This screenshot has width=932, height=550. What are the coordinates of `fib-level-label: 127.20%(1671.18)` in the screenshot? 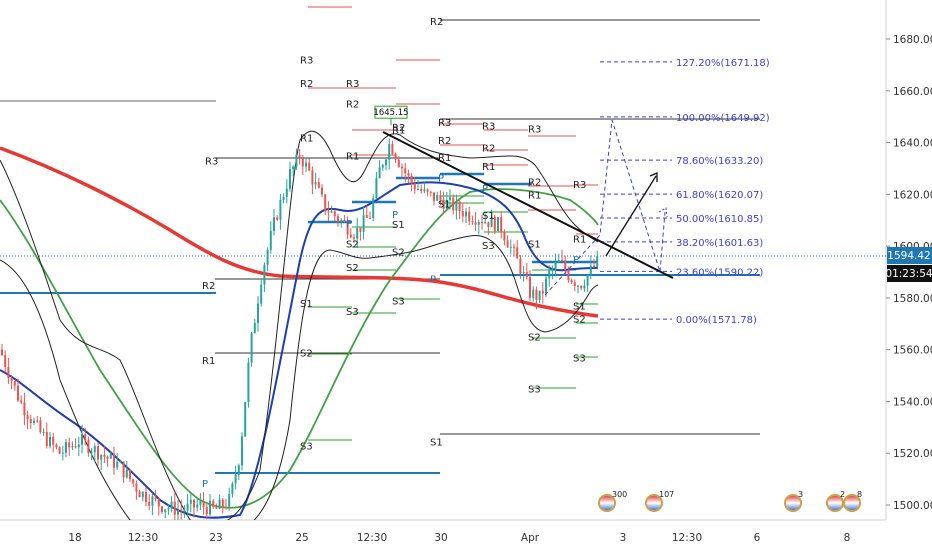 It's located at (723, 63).